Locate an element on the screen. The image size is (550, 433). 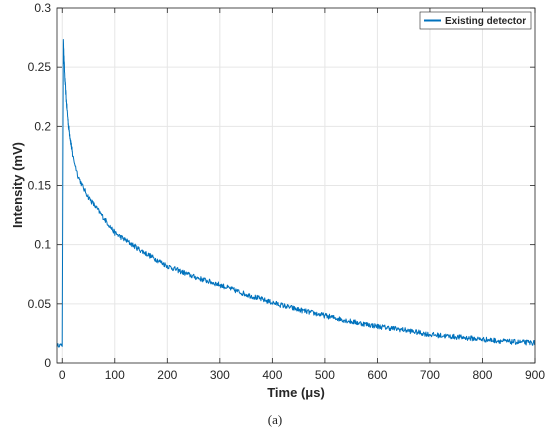
y-tick-label: 0.2 is located at coordinates (42, 126).